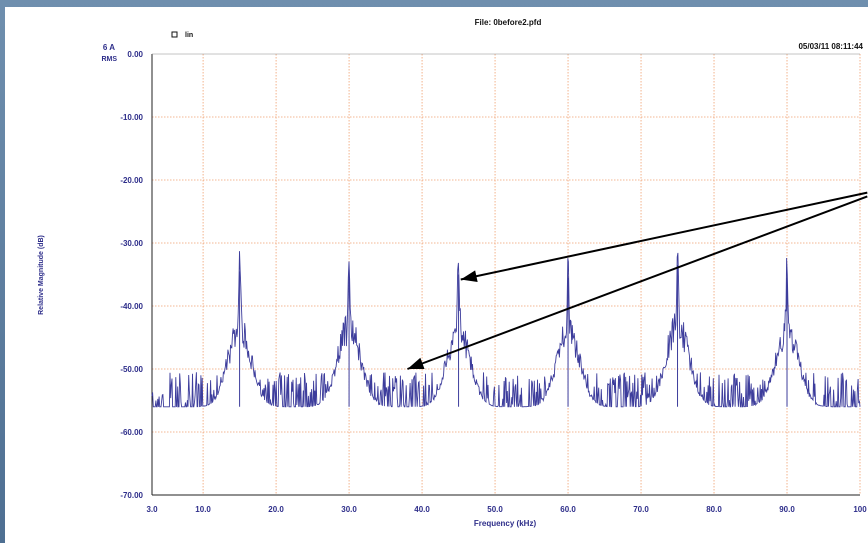 The image size is (868, 543). Describe the element at coordinates (495, 509) in the screenshot. I see `x-tick-label: 50.0` at that location.